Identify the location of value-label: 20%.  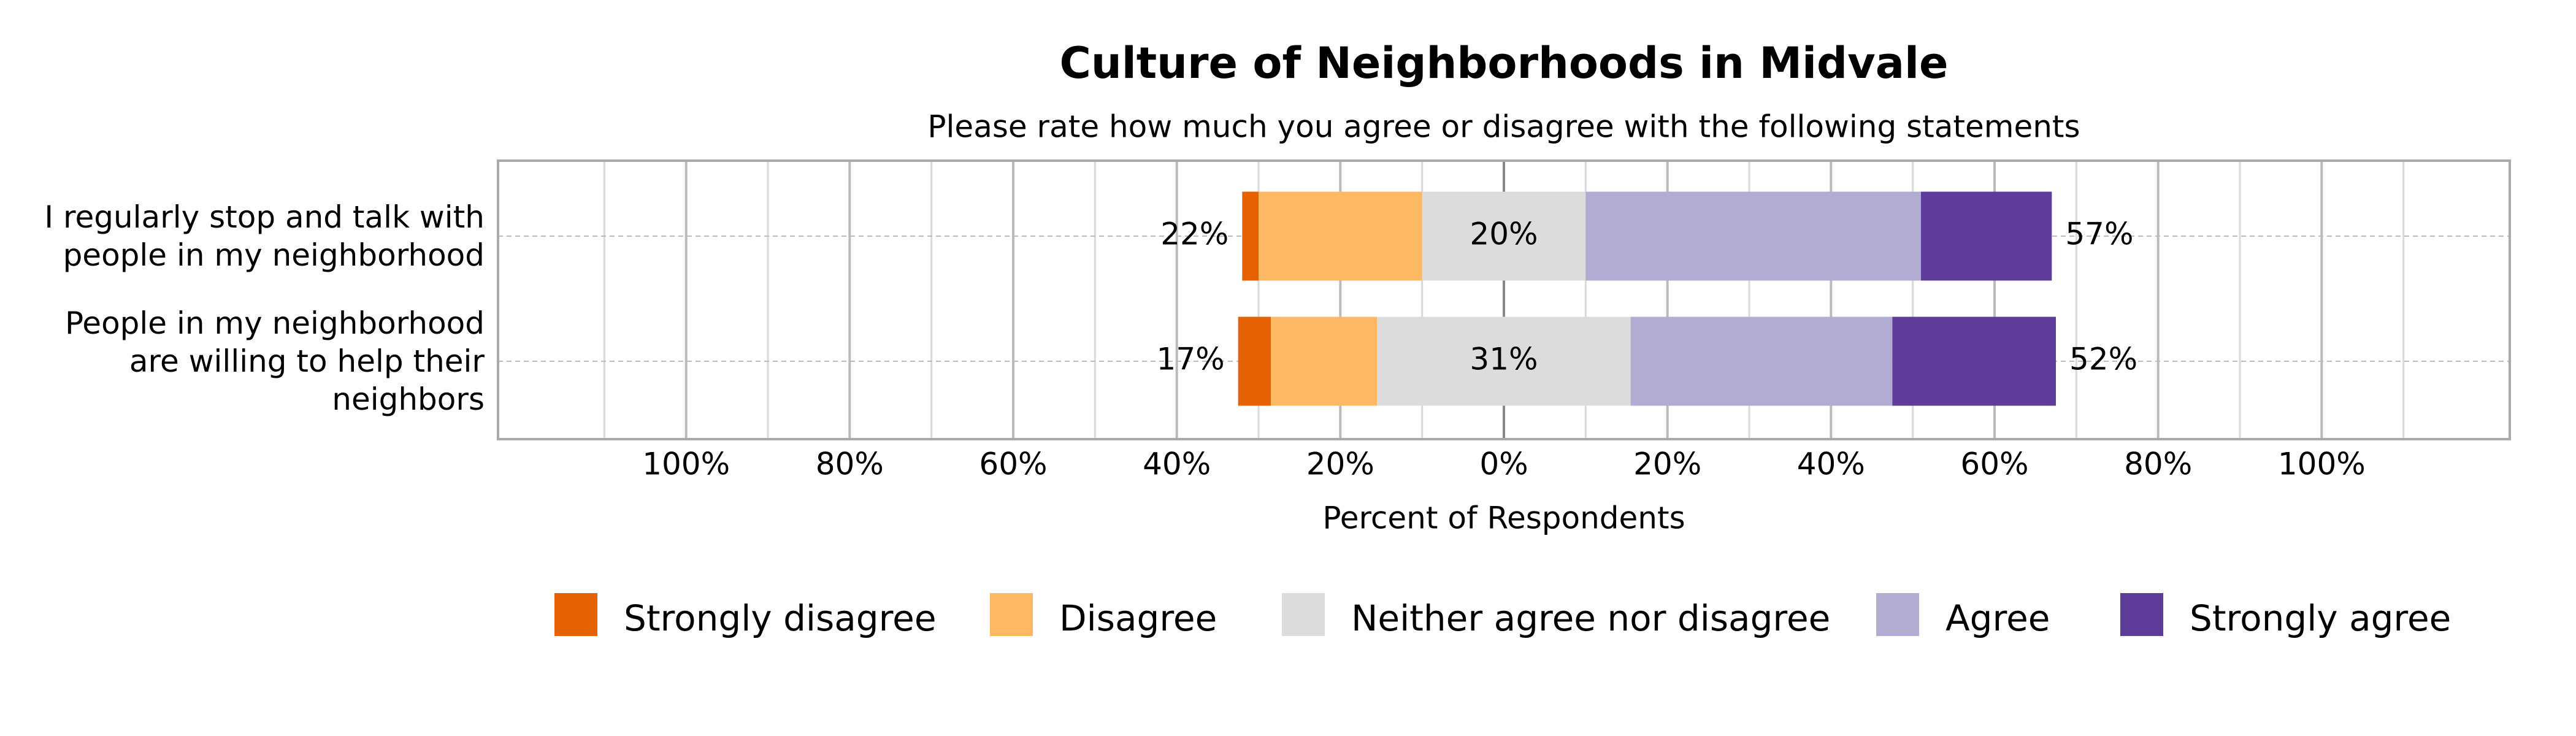
(1504, 234).